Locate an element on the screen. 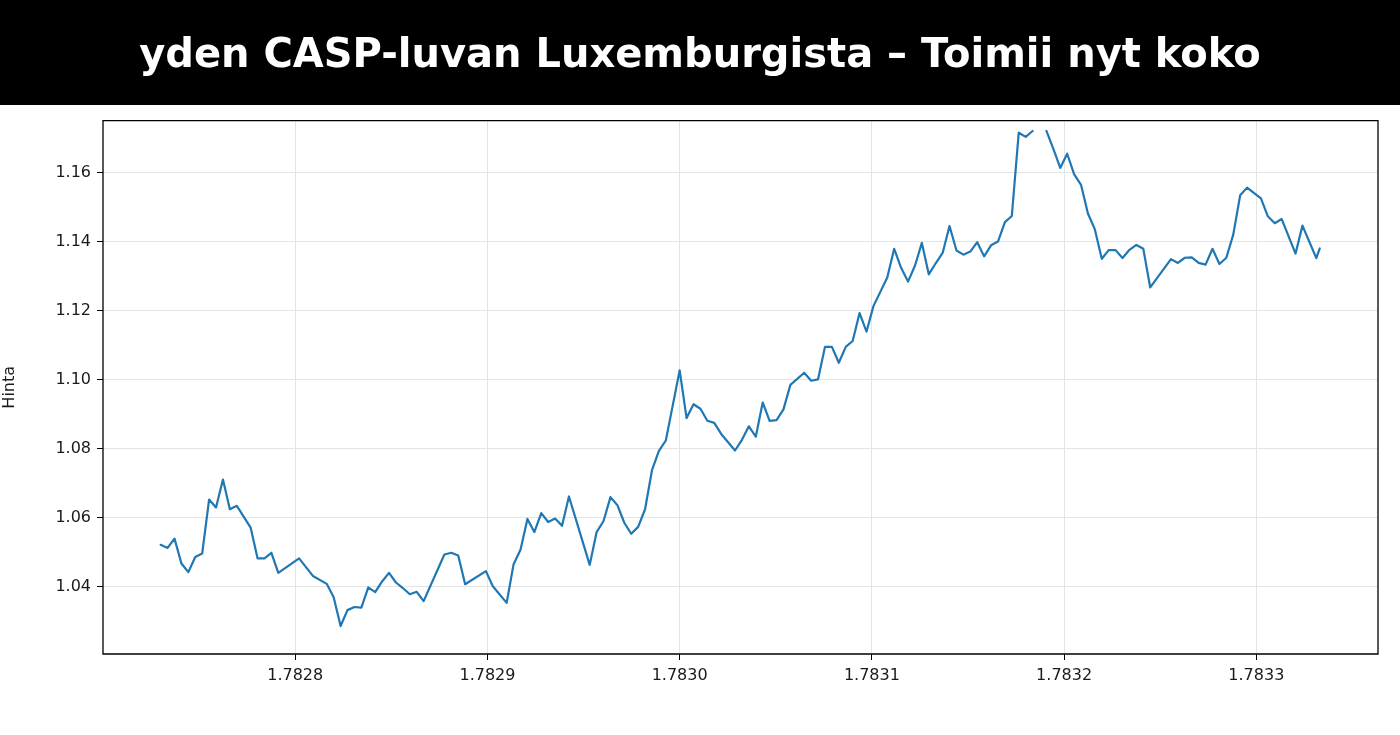 Image resolution: width=1400 pixels, height=735 pixels. x-tick-label: 1.7833 is located at coordinates (1256, 674).